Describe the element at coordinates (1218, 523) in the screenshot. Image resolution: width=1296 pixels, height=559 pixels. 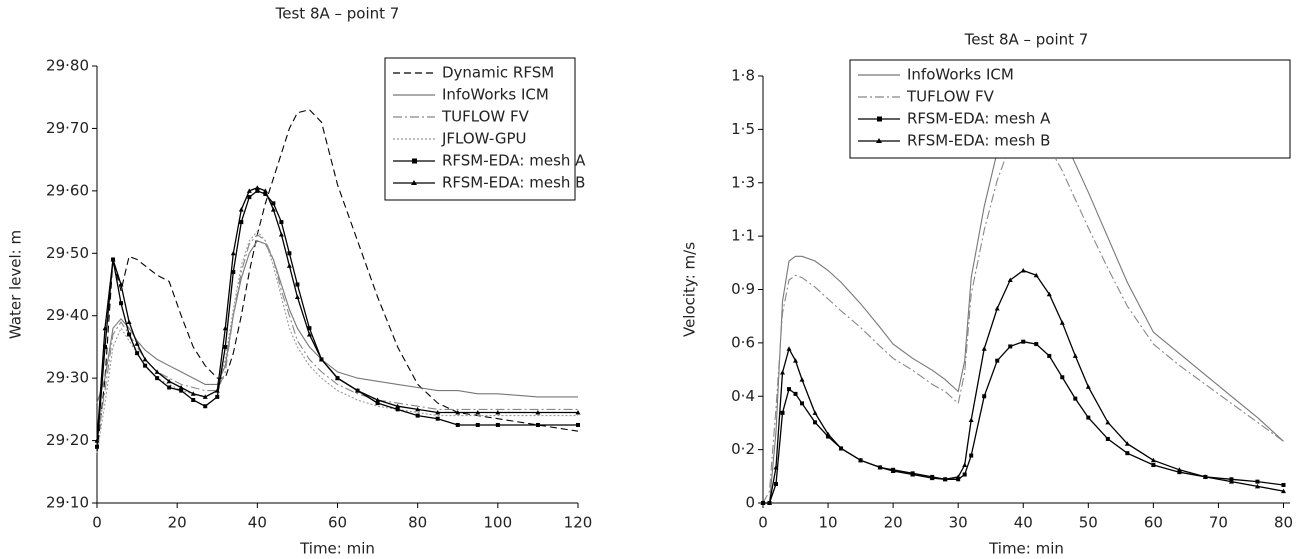
I see `x-tick-label: 70` at that location.